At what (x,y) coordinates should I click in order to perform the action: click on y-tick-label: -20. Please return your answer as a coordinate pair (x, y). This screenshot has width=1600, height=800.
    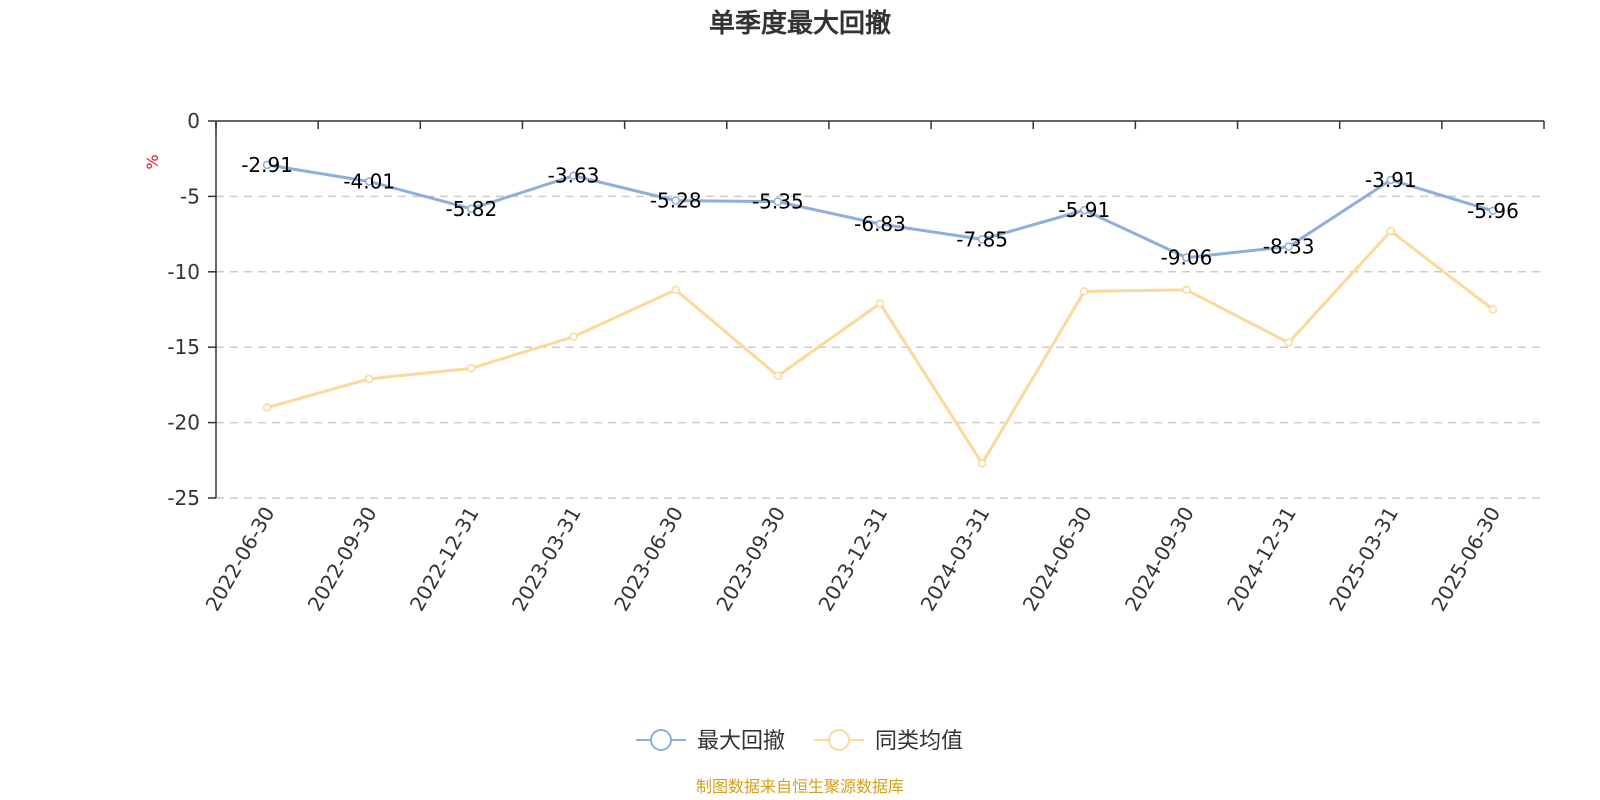
    Looking at the image, I should click on (183, 423).